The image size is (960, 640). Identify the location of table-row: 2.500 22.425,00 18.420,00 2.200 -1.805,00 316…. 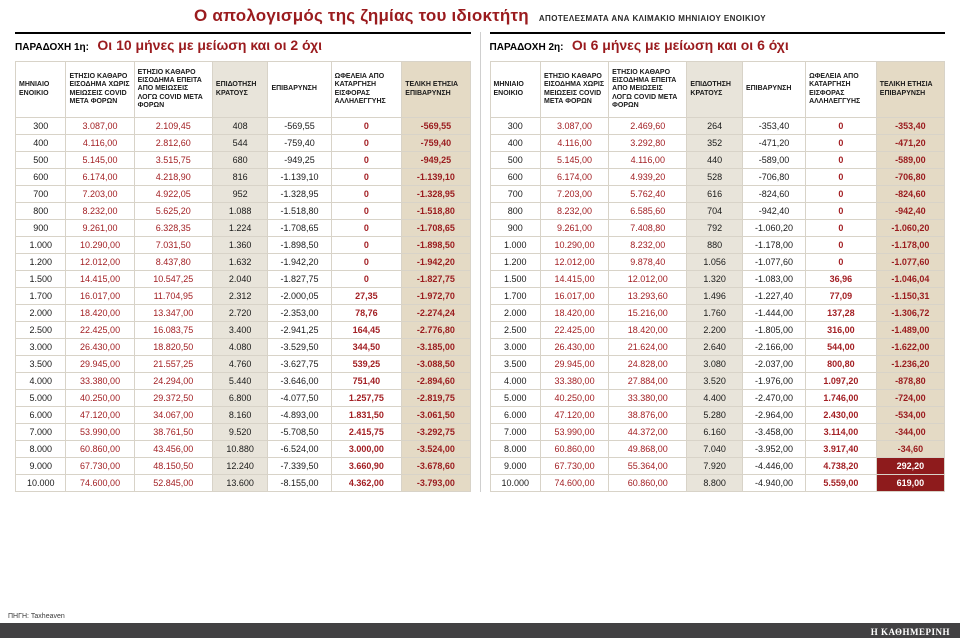
(717, 330).